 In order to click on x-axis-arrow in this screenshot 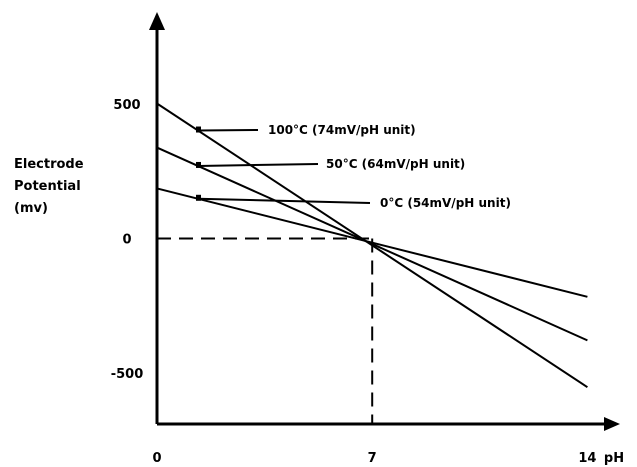, I will do `click(612, 424)`.